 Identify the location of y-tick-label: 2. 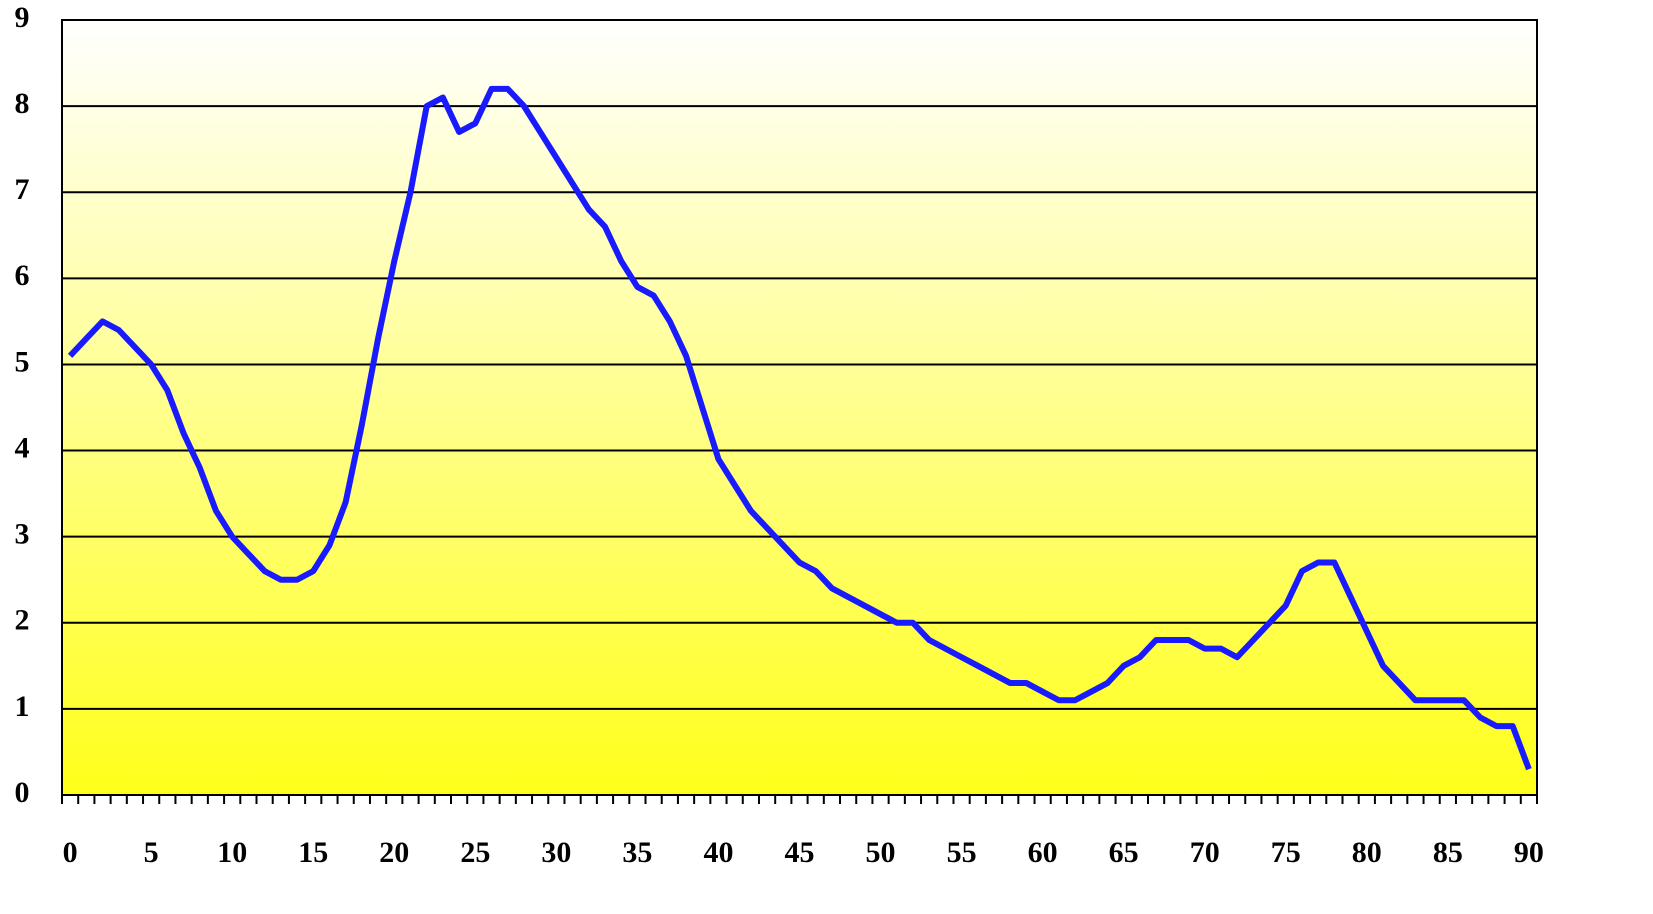
(22, 620).